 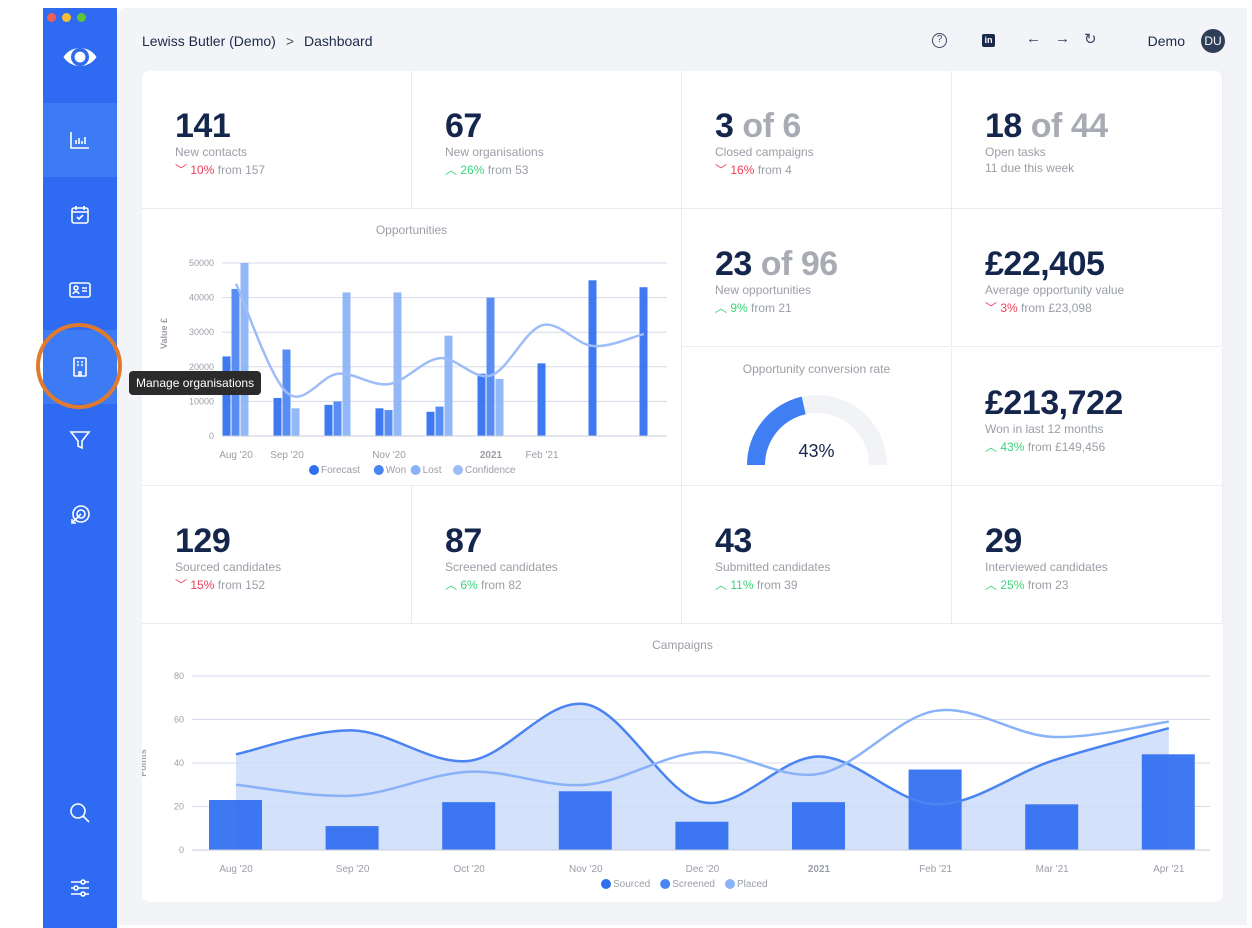 I want to click on close-window-button, so click(x=51, y=17).